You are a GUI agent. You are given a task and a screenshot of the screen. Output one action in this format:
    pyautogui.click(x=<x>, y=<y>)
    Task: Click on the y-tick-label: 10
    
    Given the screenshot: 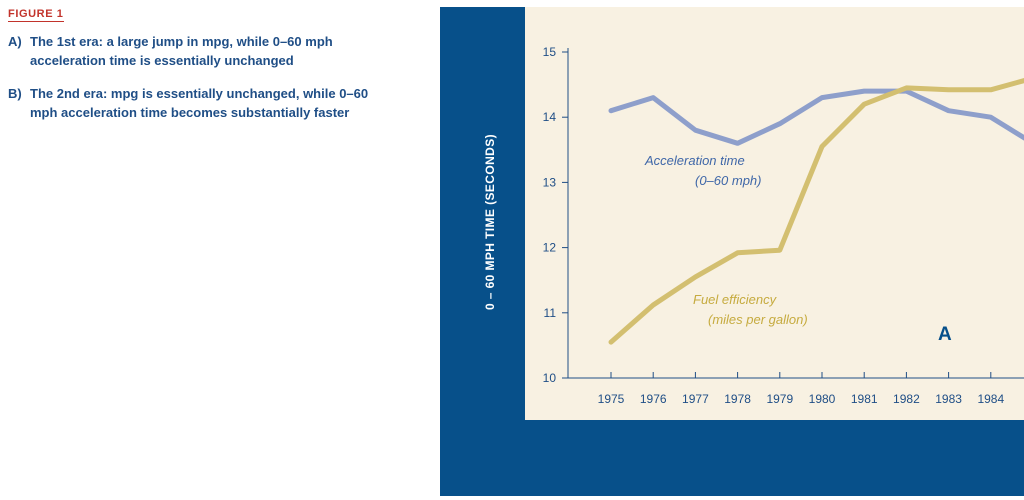 What is the action you would take?
    pyautogui.click(x=550, y=378)
    